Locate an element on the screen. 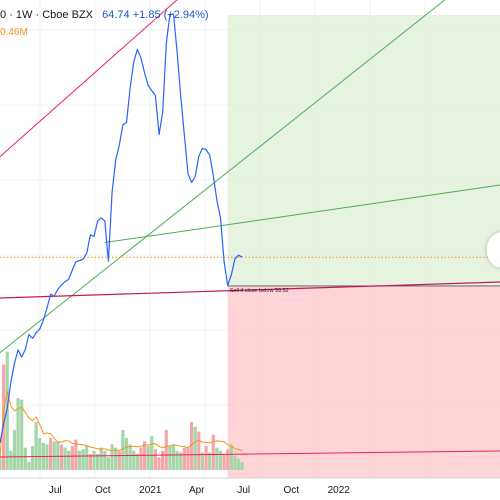 This screenshot has width=500, height=500. legend-header: 0 · 1W · Cboe BZX 64.74 +1.85 (+2.94%) is located at coordinates (104, 15).